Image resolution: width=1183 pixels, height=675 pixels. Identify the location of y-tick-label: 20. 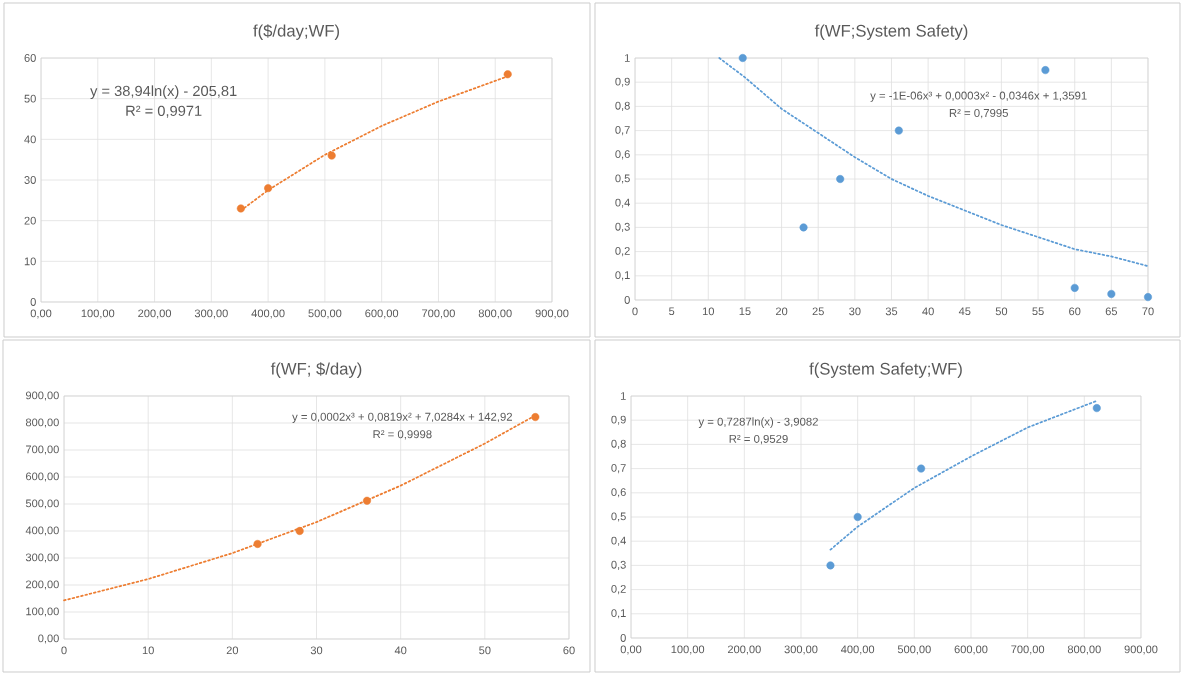
(30, 220).